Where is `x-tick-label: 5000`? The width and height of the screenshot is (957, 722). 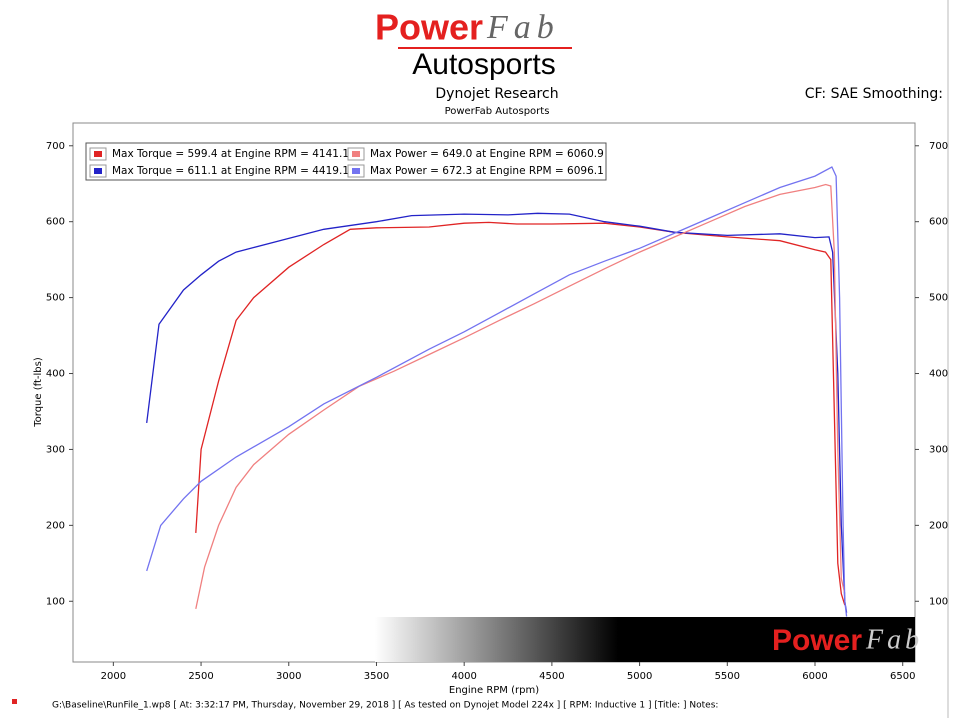
x-tick-label: 5000 is located at coordinates (639, 676).